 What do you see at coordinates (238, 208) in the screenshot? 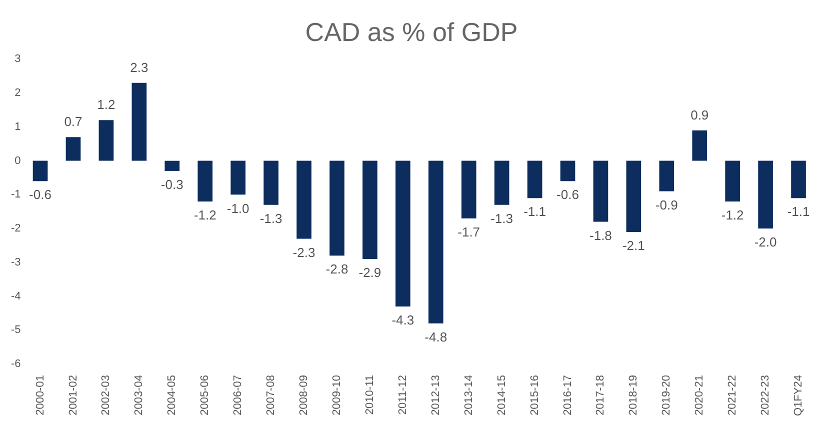
I see `data-label: -1.0` at bounding box center [238, 208].